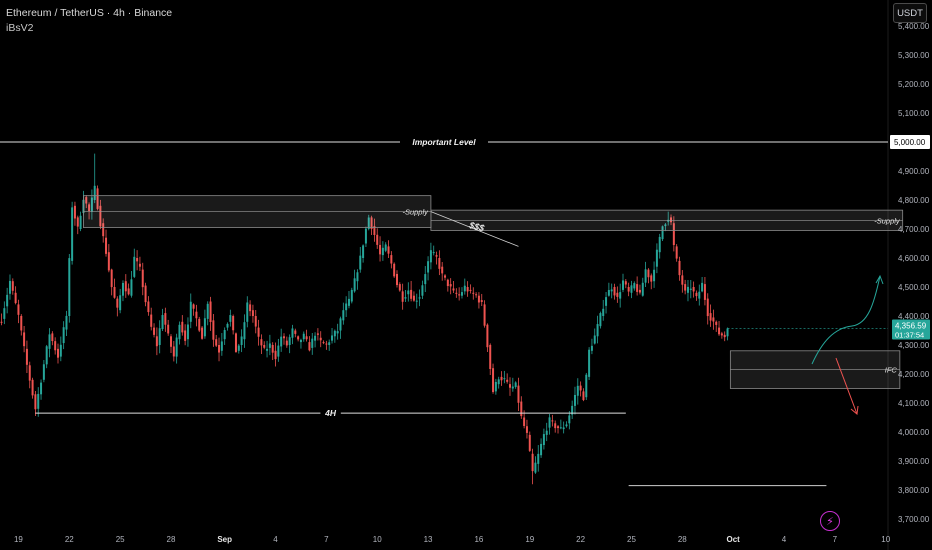 The image size is (932, 550). What do you see at coordinates (20, 28) in the screenshot?
I see `indicator-label: iBsV2` at bounding box center [20, 28].